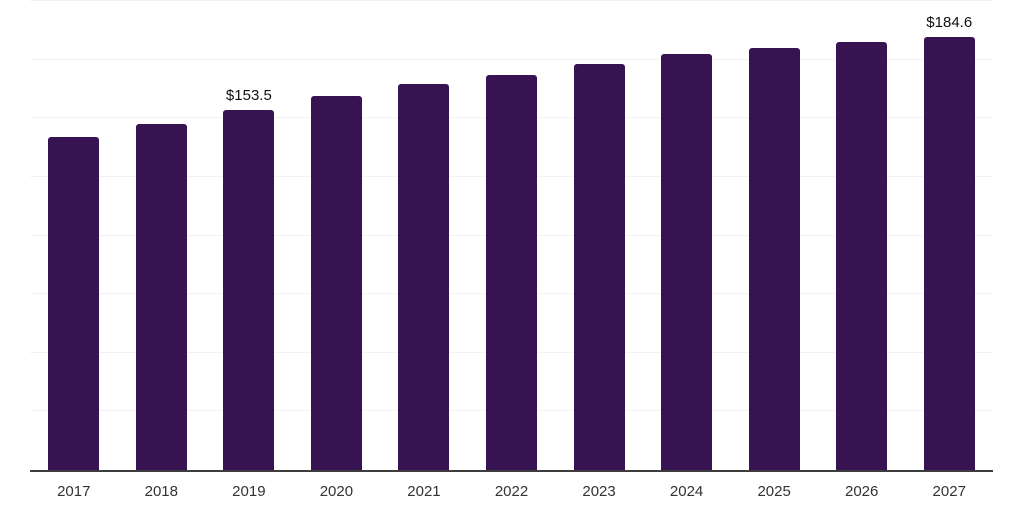  What do you see at coordinates (248, 95) in the screenshot?
I see `data-label-2019: $153.5` at bounding box center [248, 95].